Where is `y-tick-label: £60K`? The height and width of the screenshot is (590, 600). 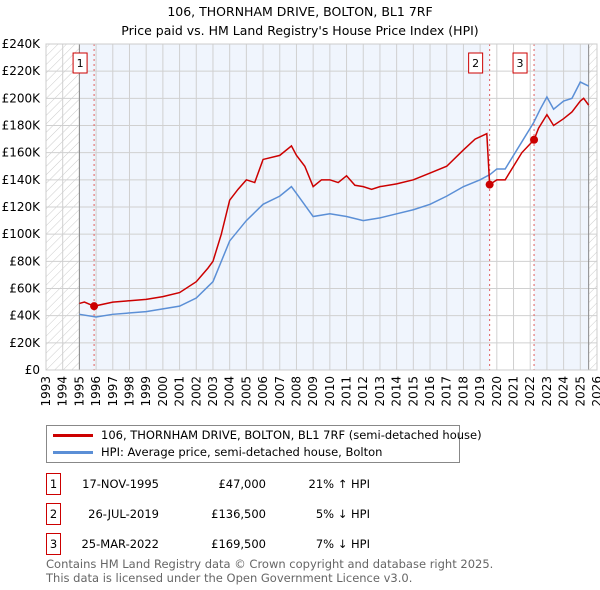 y-tick-label: £60K is located at coordinates (25, 289).